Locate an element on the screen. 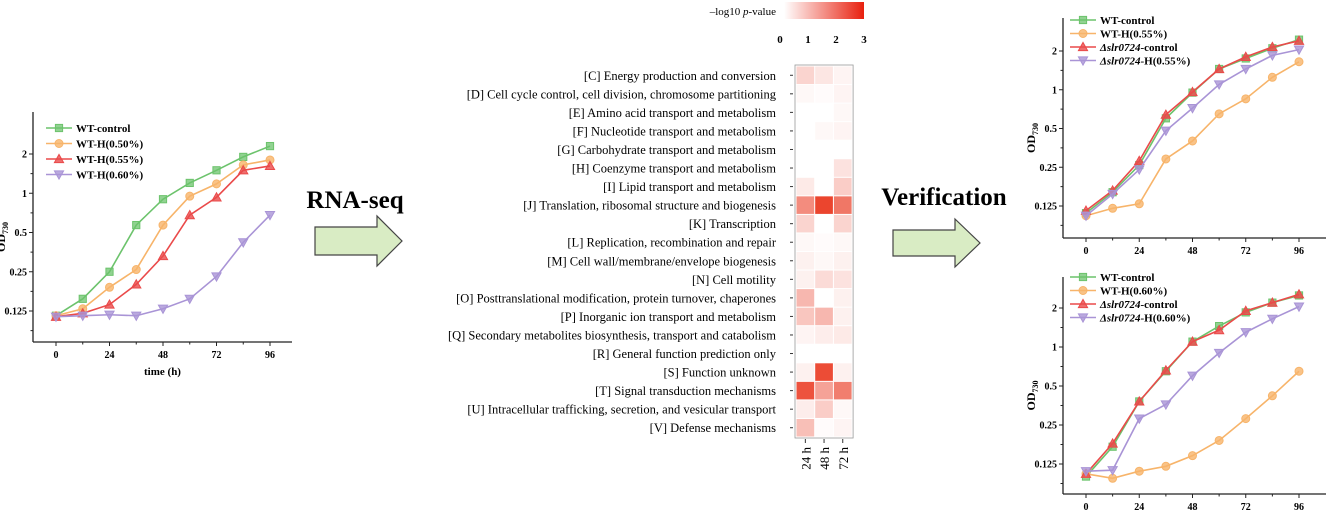  legend-label: WT-control is located at coordinates (1127, 278).